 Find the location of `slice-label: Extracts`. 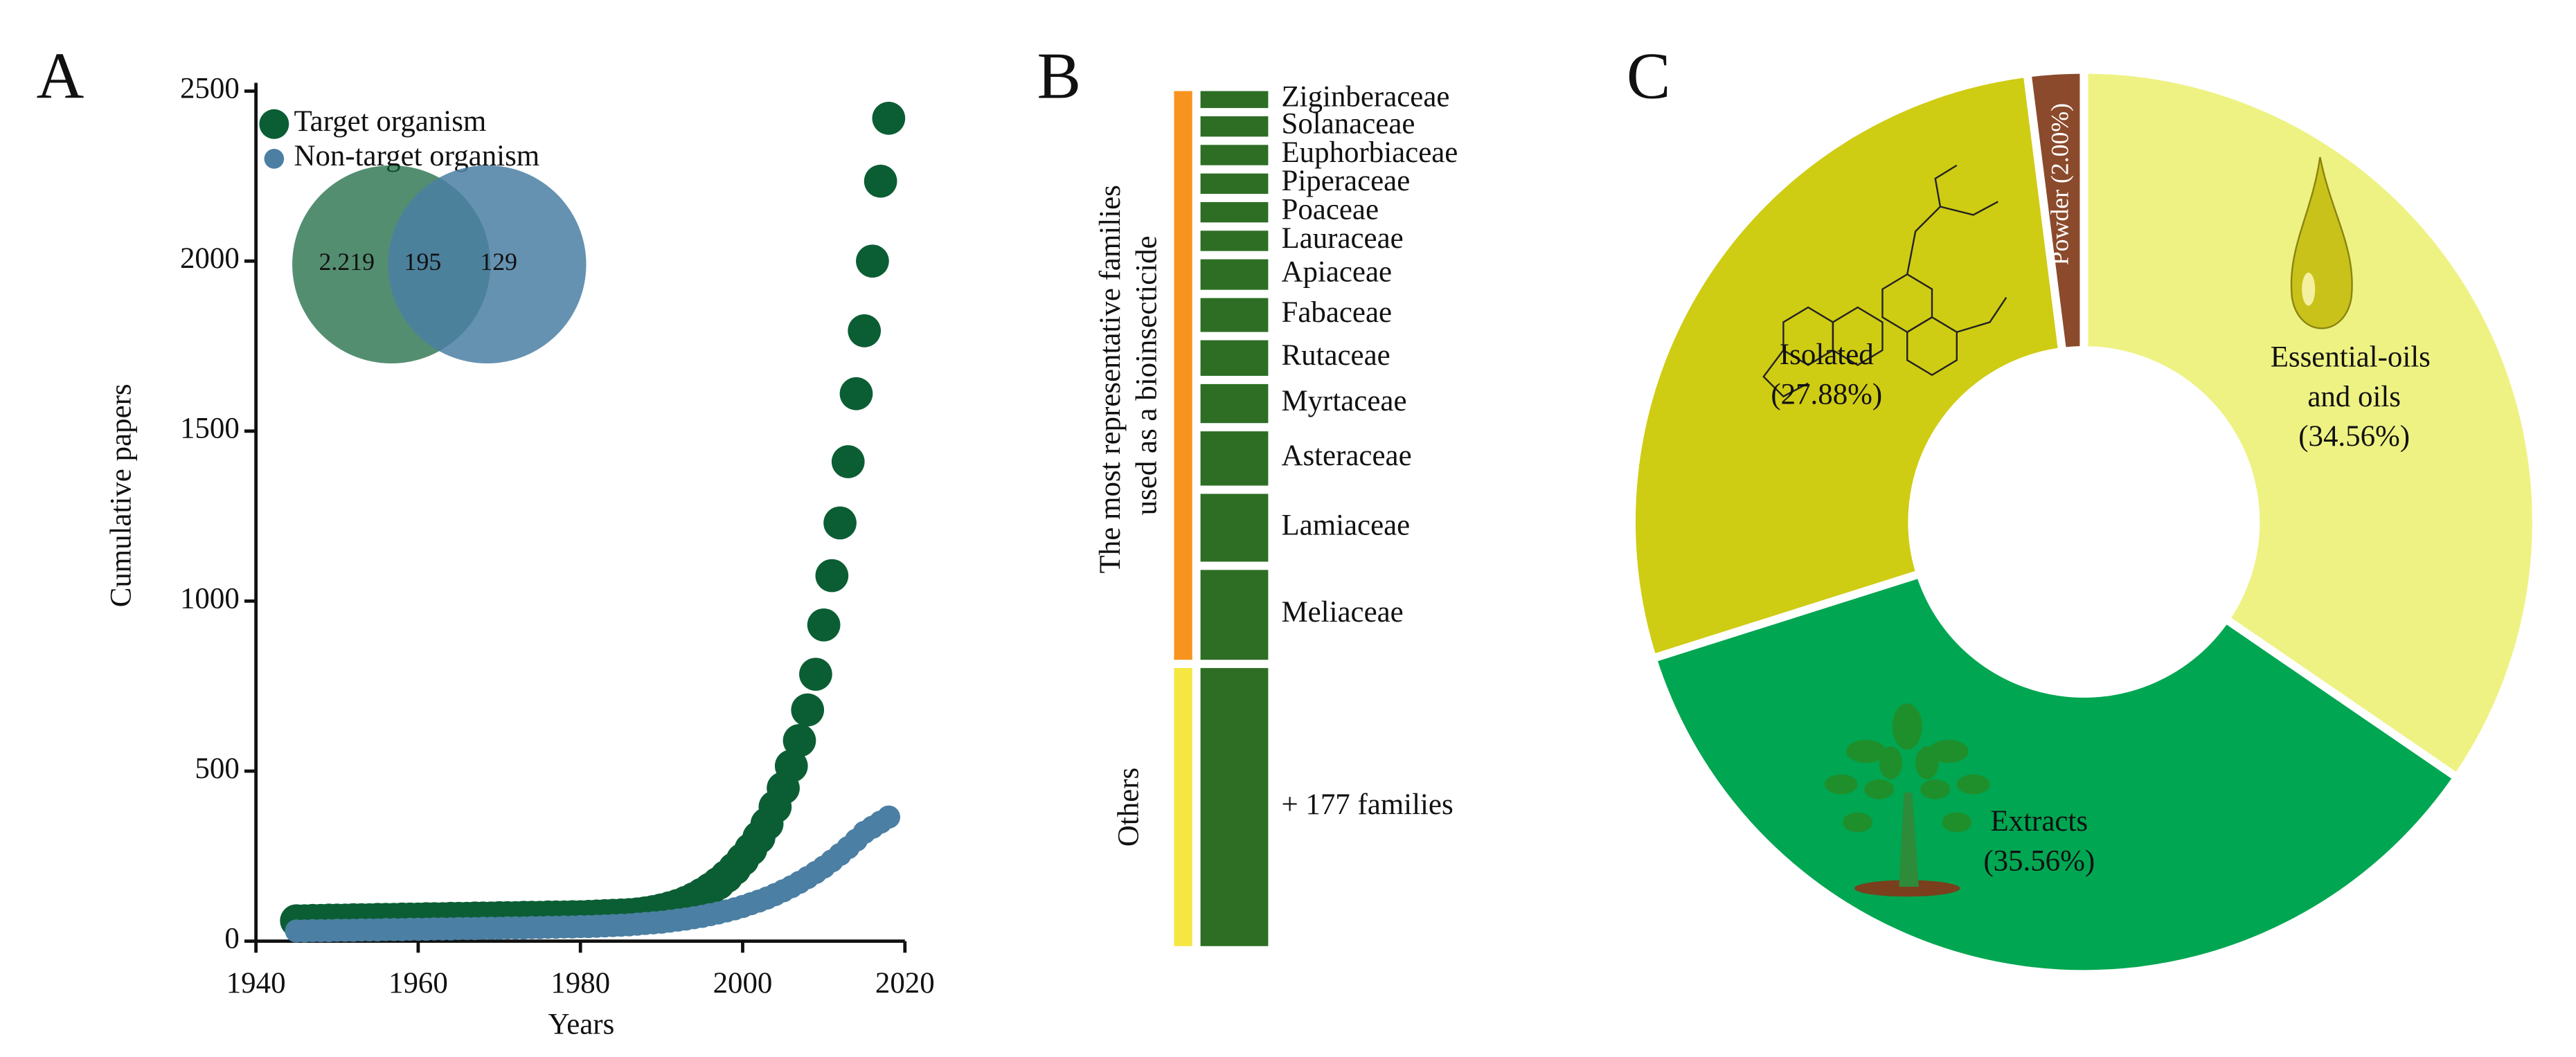

slice-label: Extracts is located at coordinates (2039, 821).